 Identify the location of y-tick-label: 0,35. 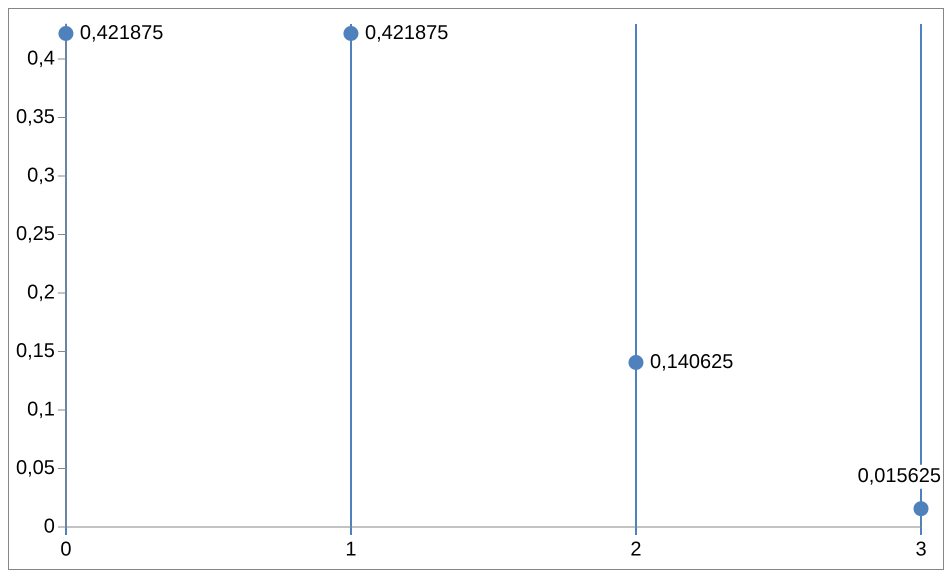
(35, 117).